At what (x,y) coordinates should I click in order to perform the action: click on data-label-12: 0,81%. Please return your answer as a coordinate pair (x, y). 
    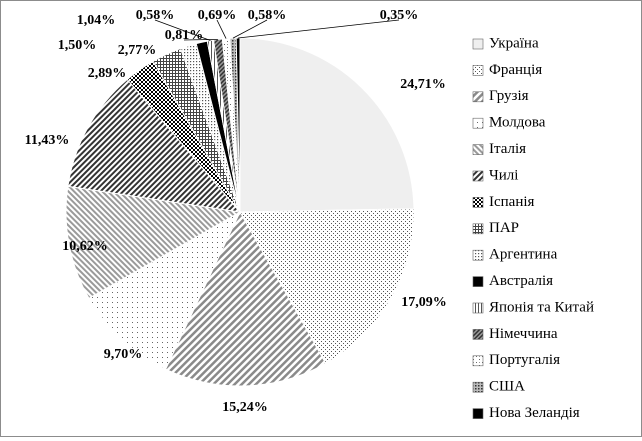
    Looking at the image, I should click on (184, 35).